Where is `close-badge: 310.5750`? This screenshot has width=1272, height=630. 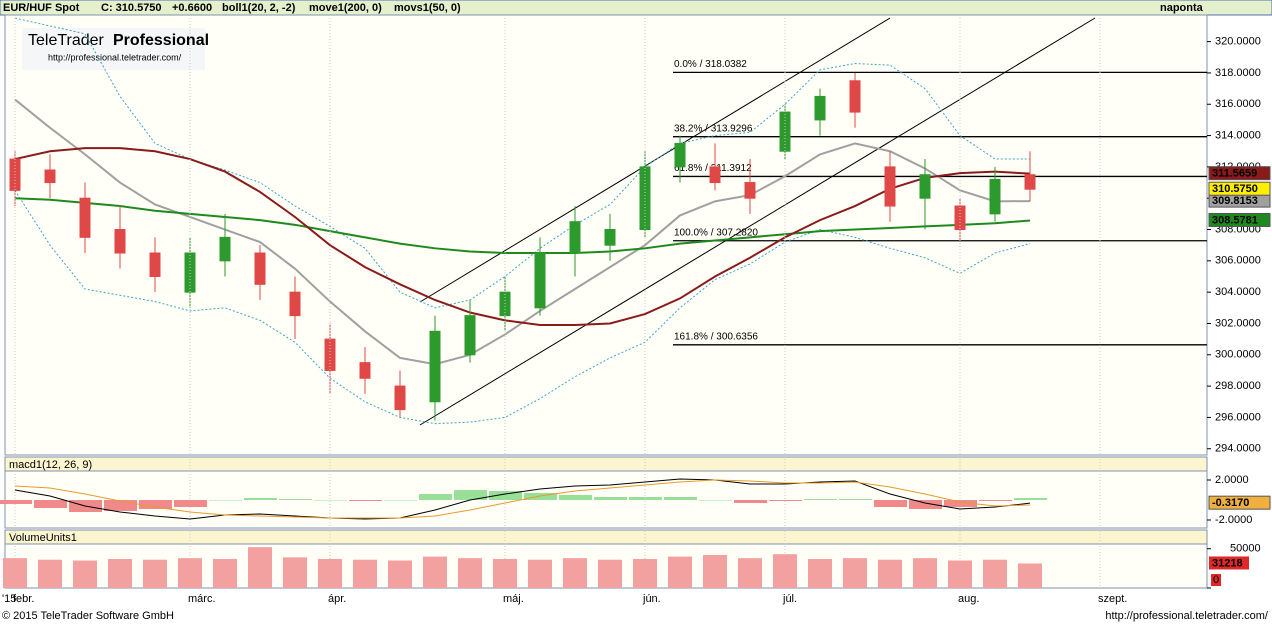
close-badge: 310.5750 is located at coordinates (1235, 189).